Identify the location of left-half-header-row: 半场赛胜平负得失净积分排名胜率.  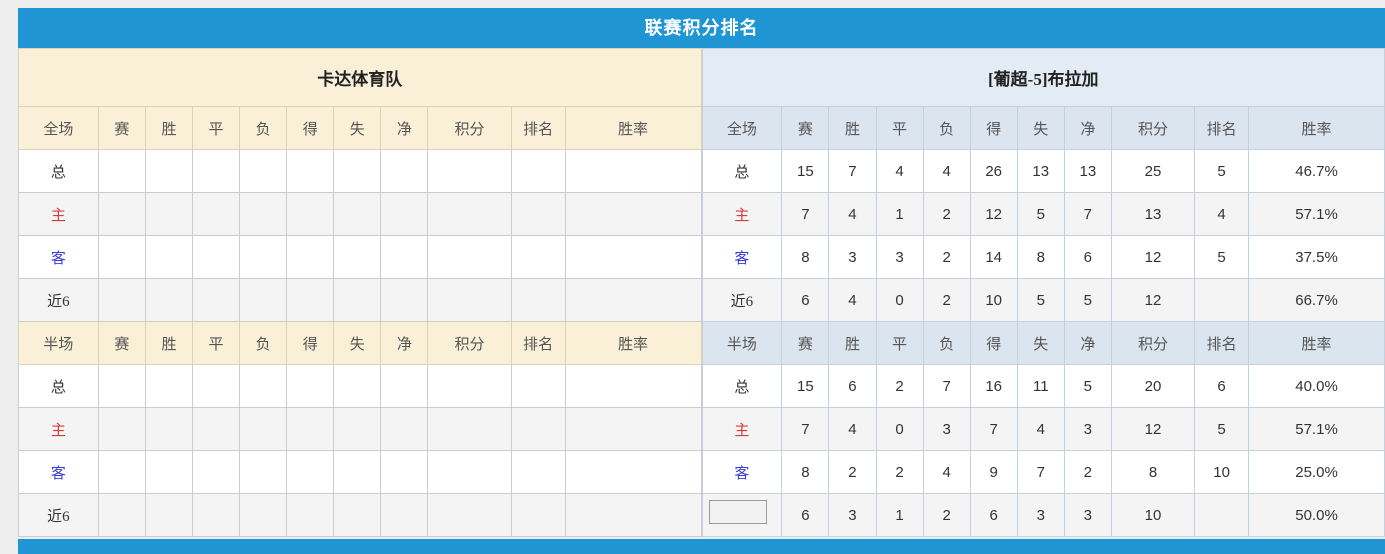
(360, 343).